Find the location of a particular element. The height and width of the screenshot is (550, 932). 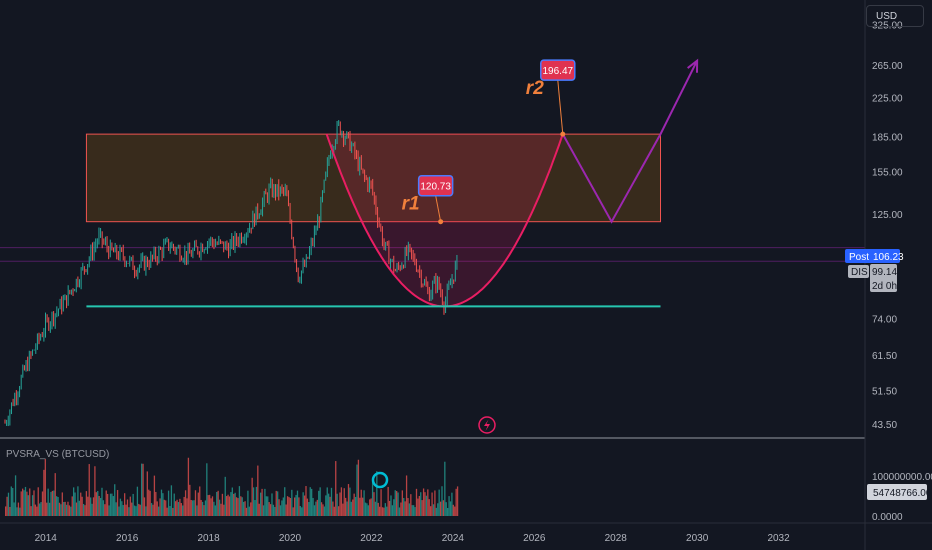

x-tick-label: 2020 is located at coordinates (290, 538).